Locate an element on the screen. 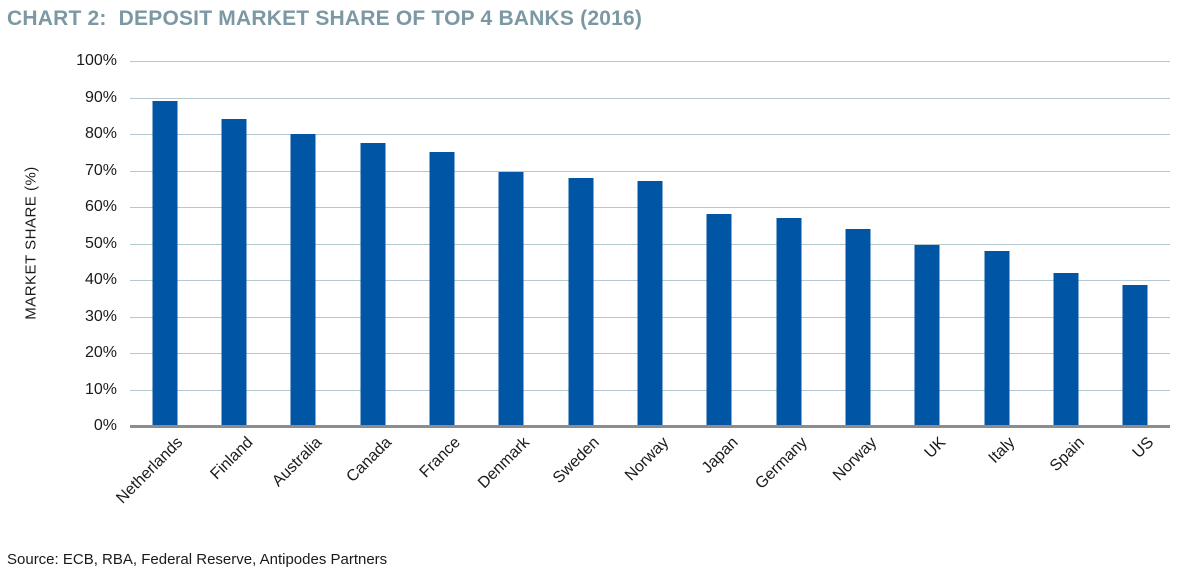 The image size is (1199, 579). x-axis-label: Netherlands is located at coordinates (150, 471).